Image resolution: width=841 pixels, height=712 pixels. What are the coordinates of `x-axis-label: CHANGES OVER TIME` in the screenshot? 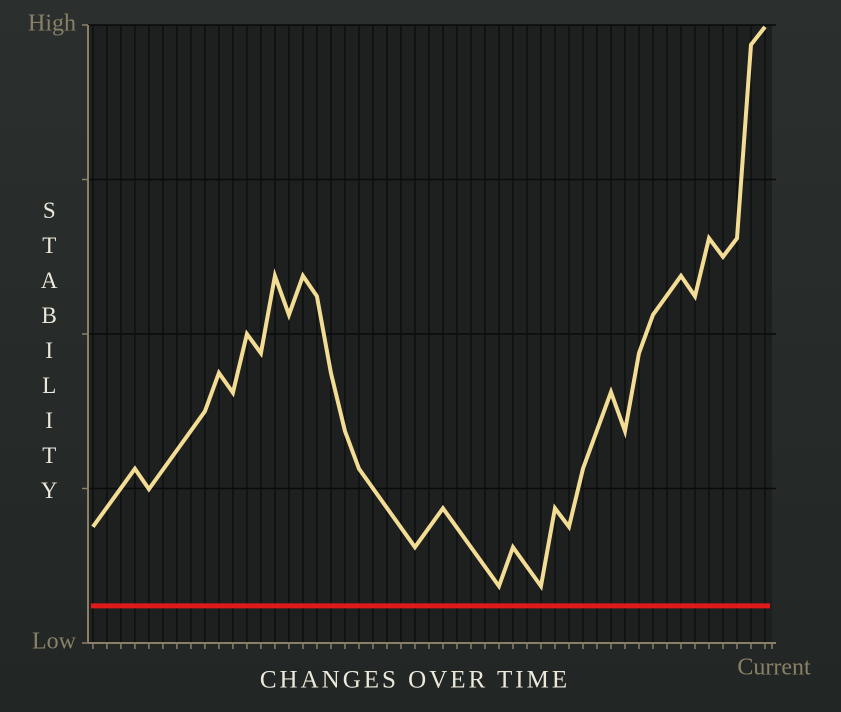 It's located at (415, 680).